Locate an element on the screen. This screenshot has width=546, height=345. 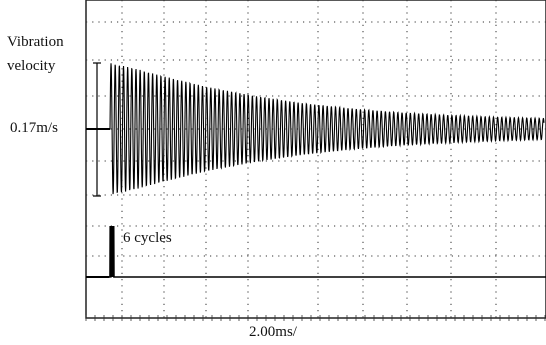
lower-trace-excitation-burst is located at coordinates (316, 251).